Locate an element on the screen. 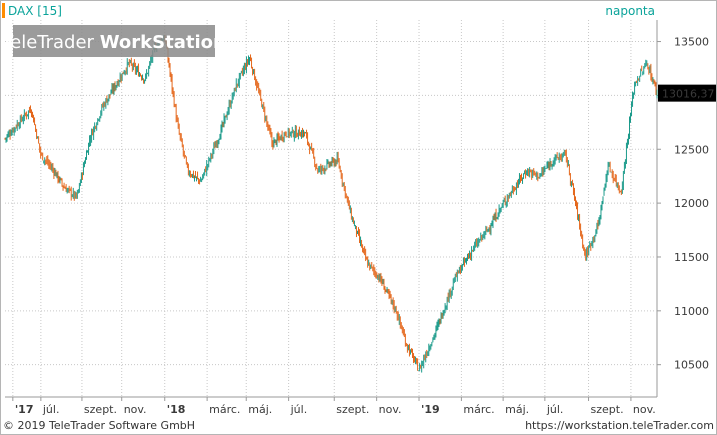  copyright: © 2019 TeleTrader Software GmbH is located at coordinates (99, 425).